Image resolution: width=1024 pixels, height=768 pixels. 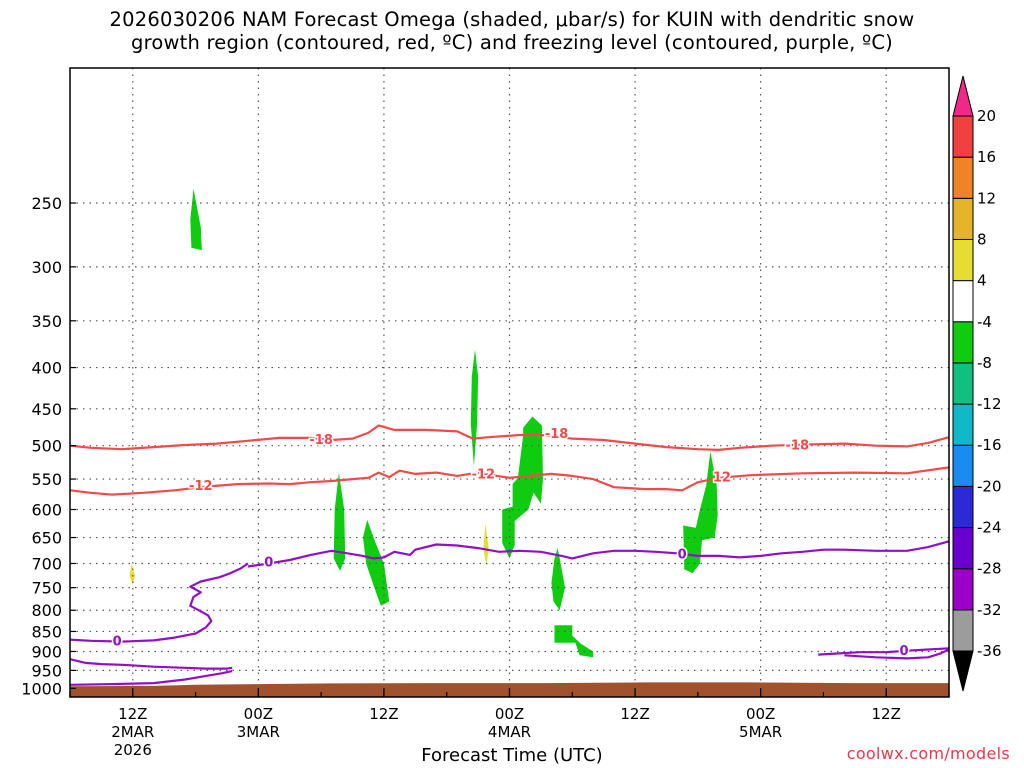 What do you see at coordinates (46, 631) in the screenshot?
I see `y-tick-label: 850` at bounding box center [46, 631].